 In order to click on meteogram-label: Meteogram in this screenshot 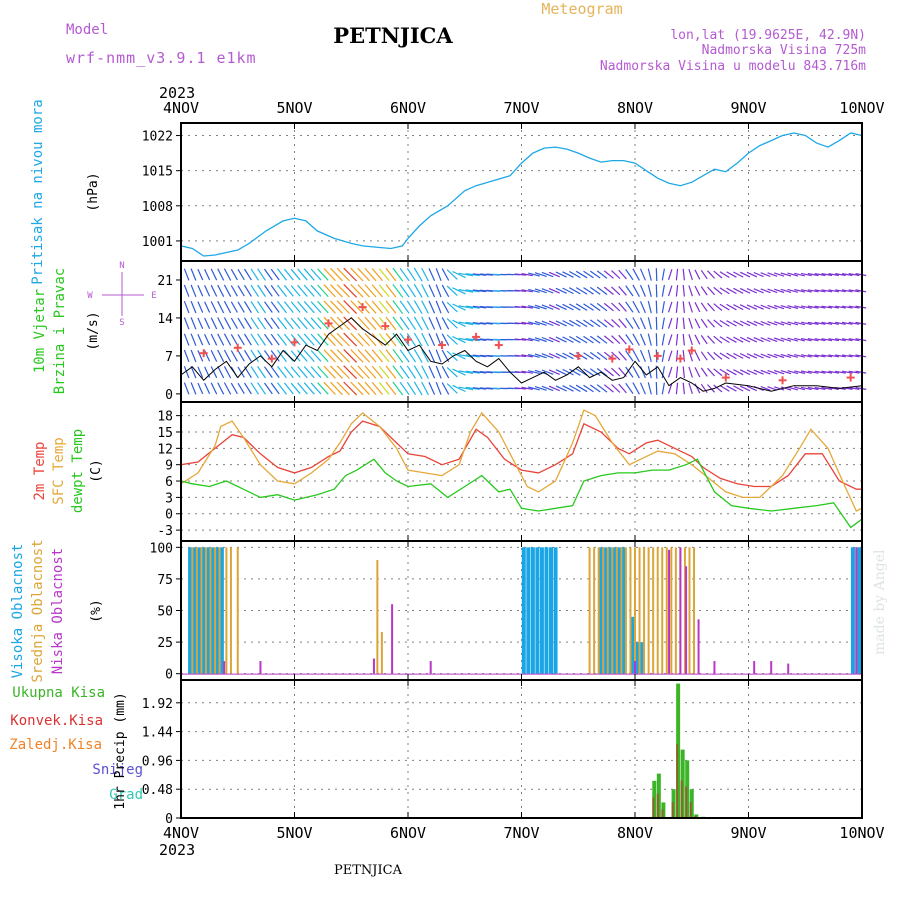, I will do `click(581, 9)`.